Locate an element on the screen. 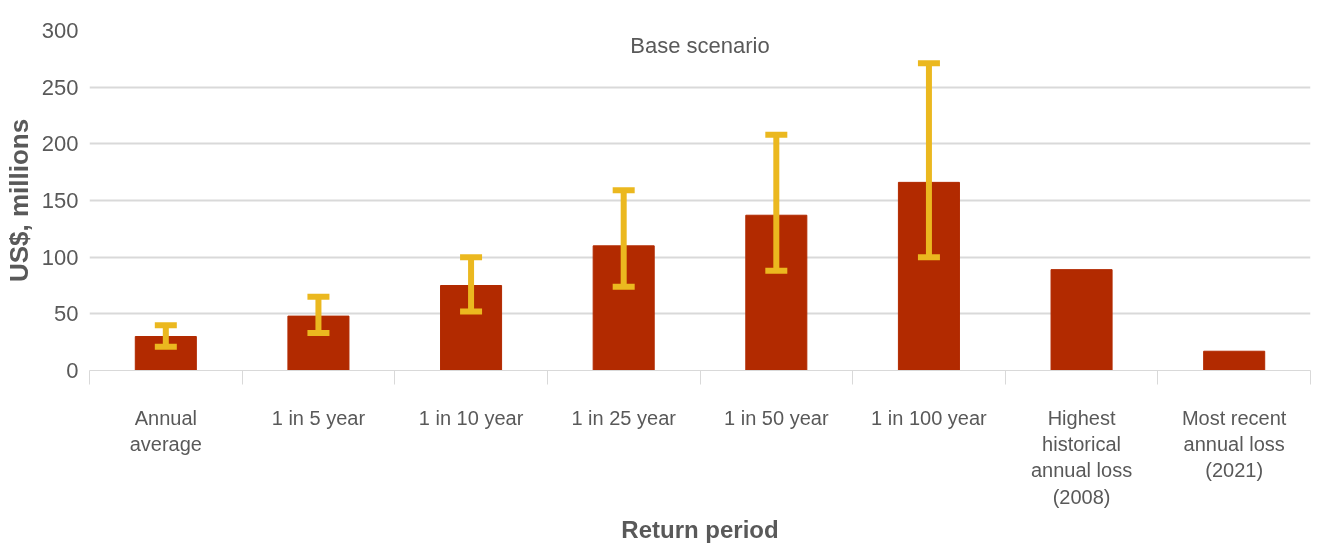 The width and height of the screenshot is (1320, 545). y-tick-label: 100 is located at coordinates (60, 257).